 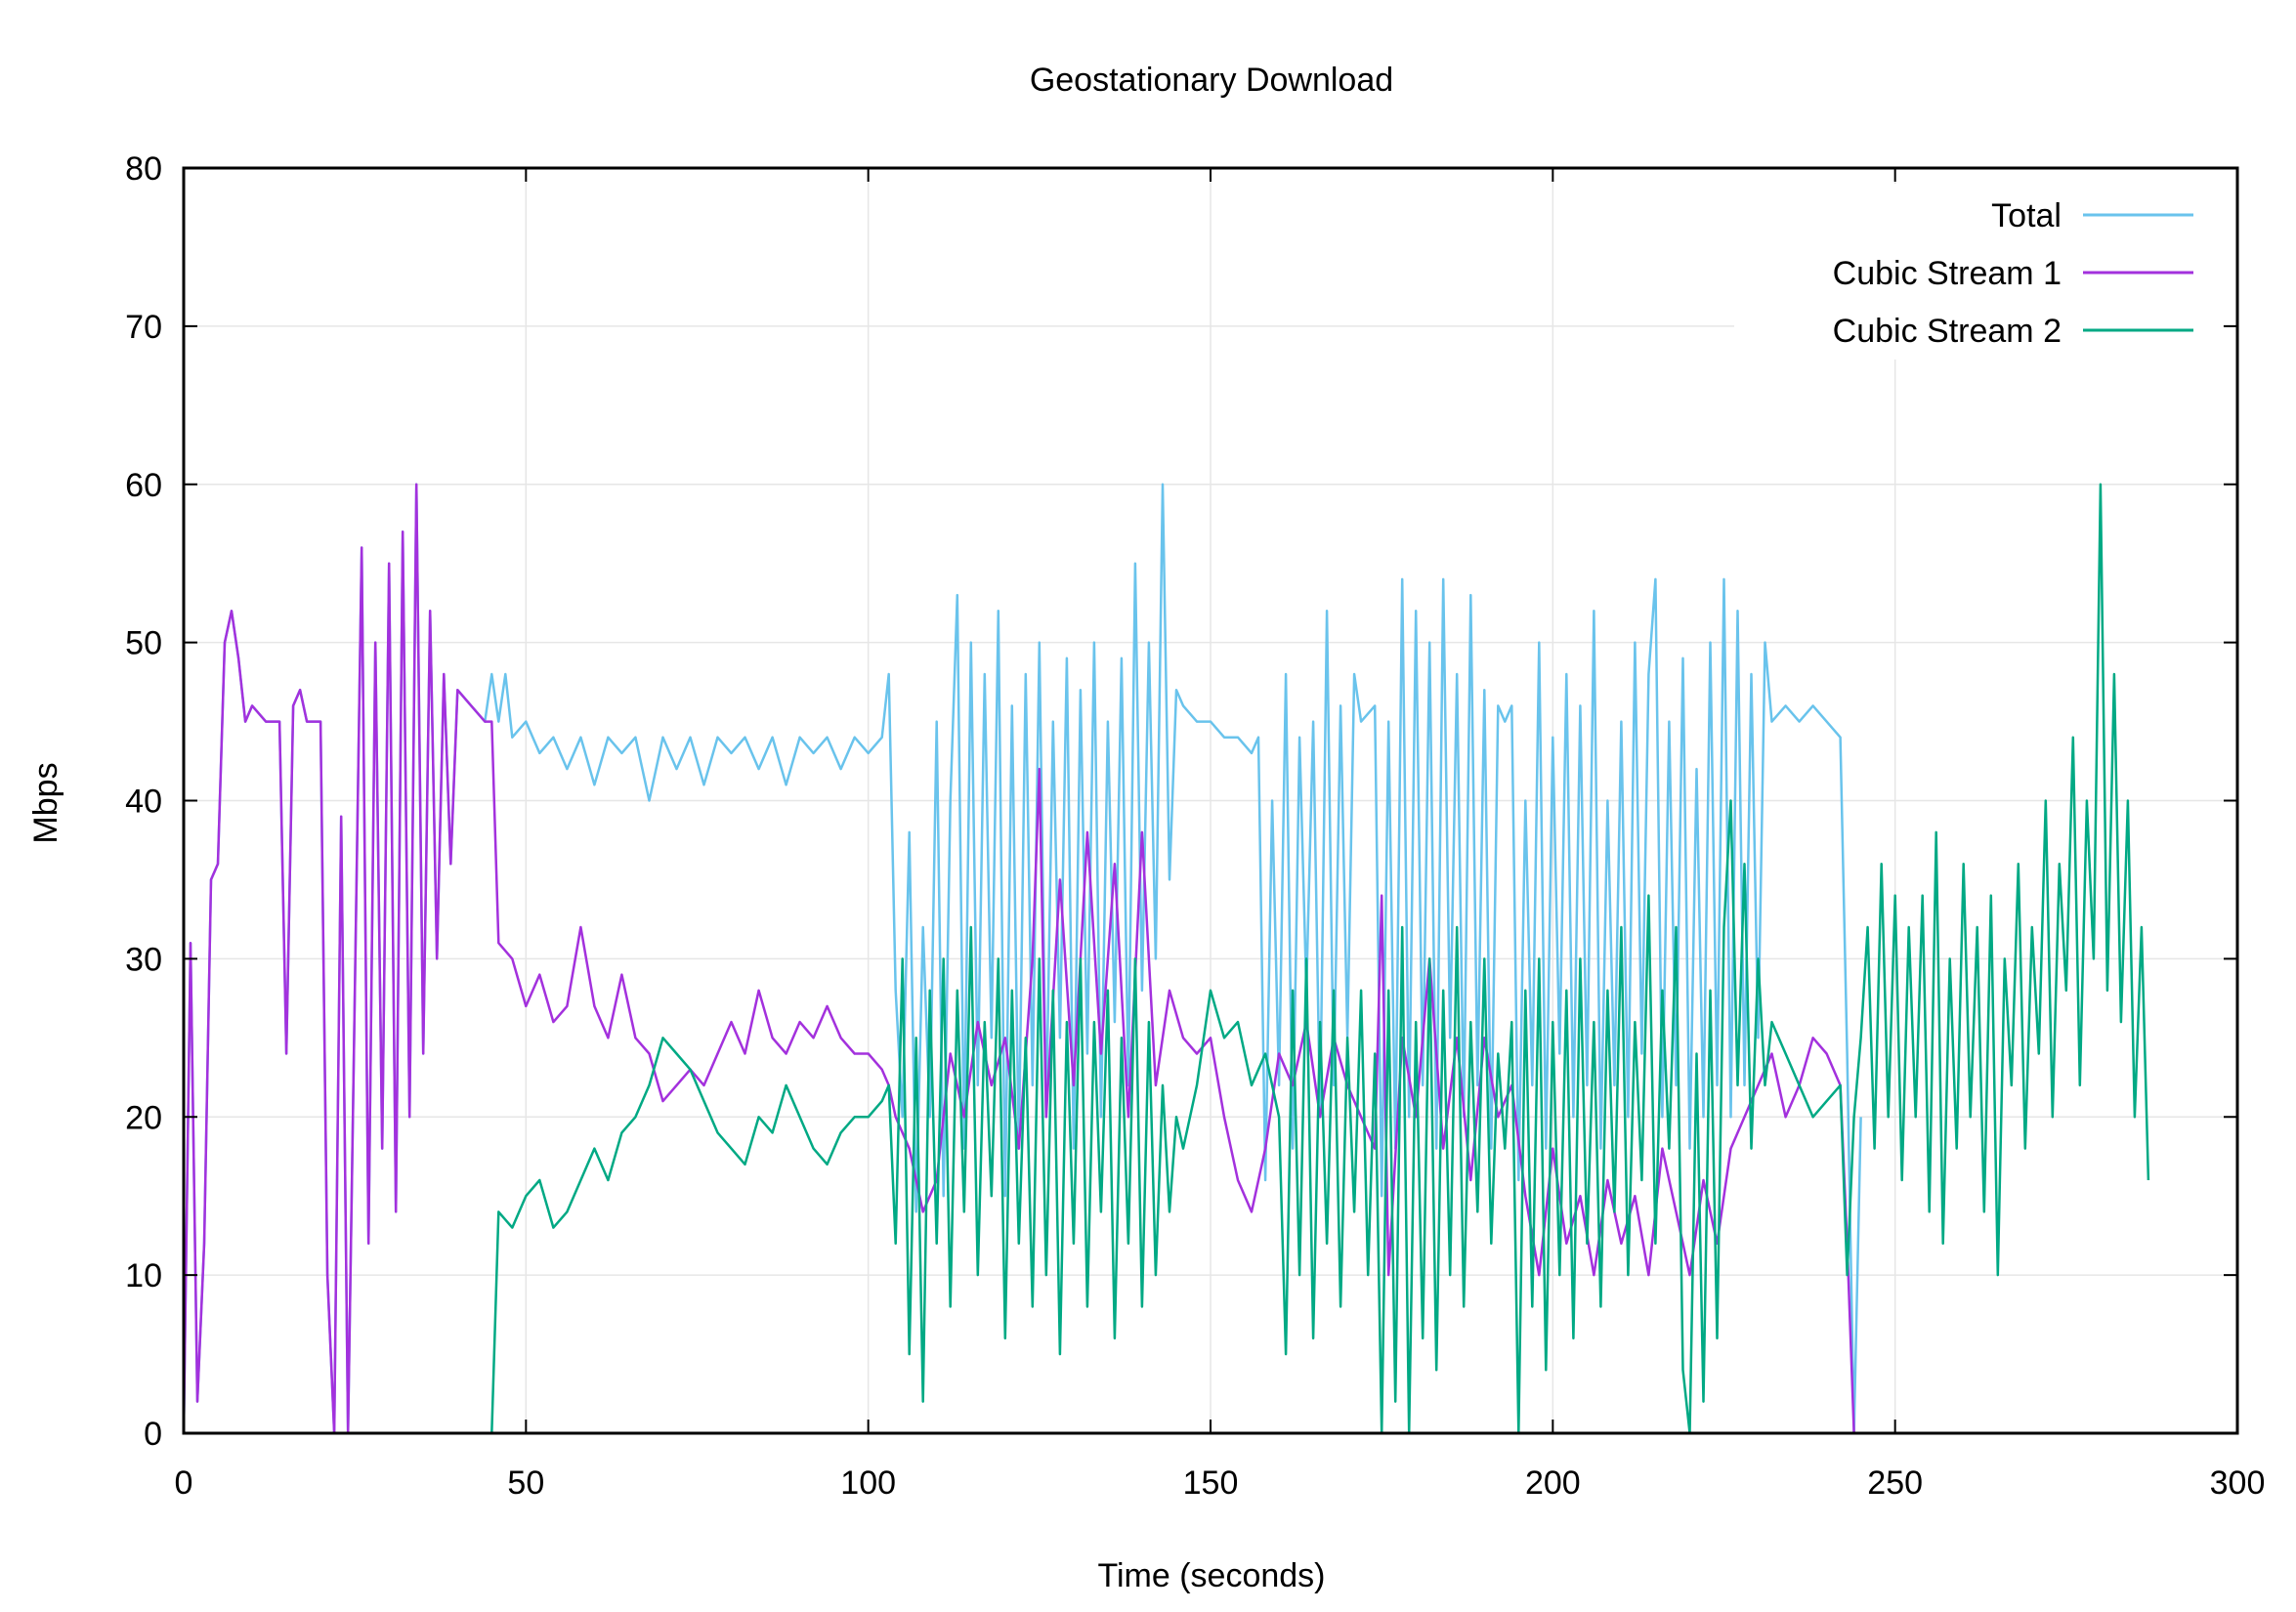 What do you see at coordinates (1211, 1575) in the screenshot?
I see `x-axis-label: Time (seconds)` at bounding box center [1211, 1575].